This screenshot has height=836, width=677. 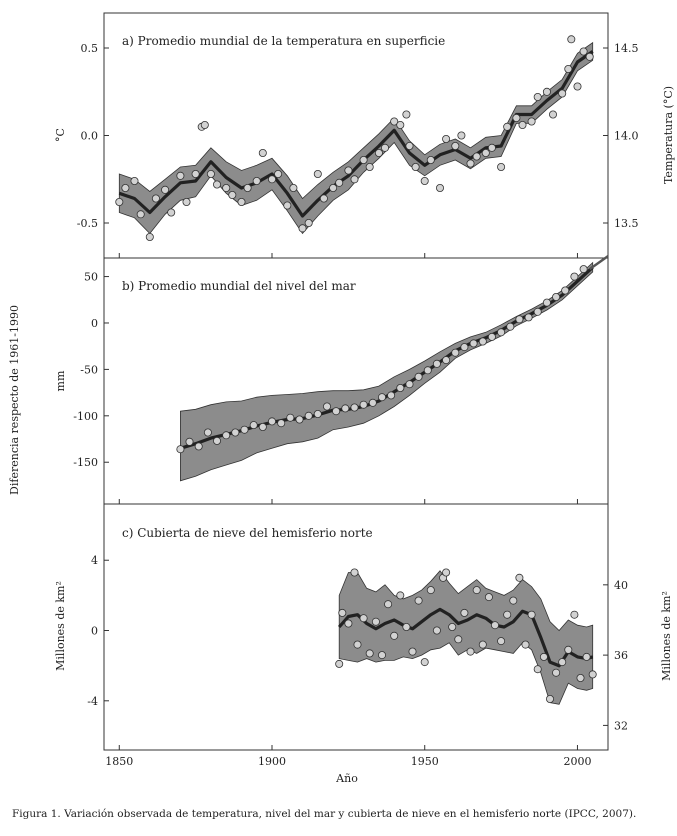 I want to click on panel-c-y2tick-label: 32, so click(x=621, y=725).